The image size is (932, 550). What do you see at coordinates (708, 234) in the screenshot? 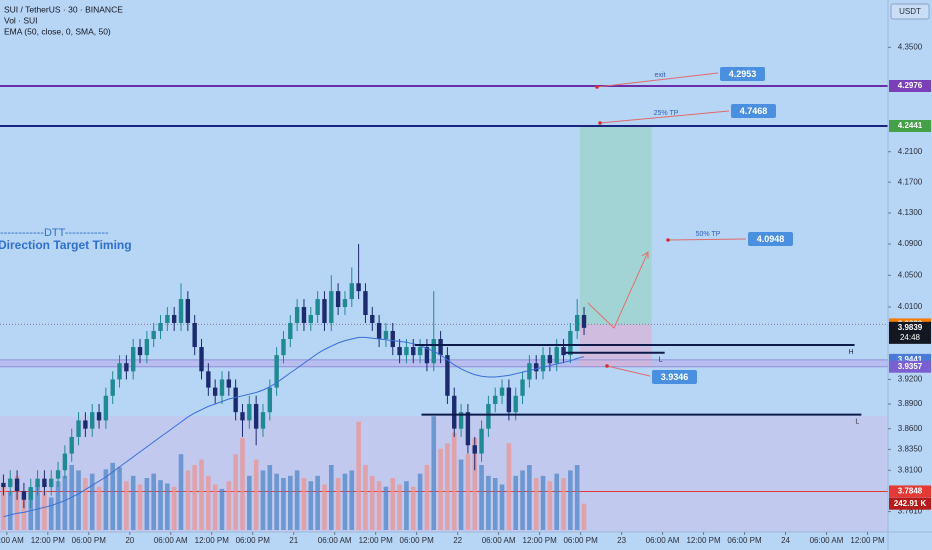
I see `annotation-text: 50% TP` at bounding box center [708, 234].